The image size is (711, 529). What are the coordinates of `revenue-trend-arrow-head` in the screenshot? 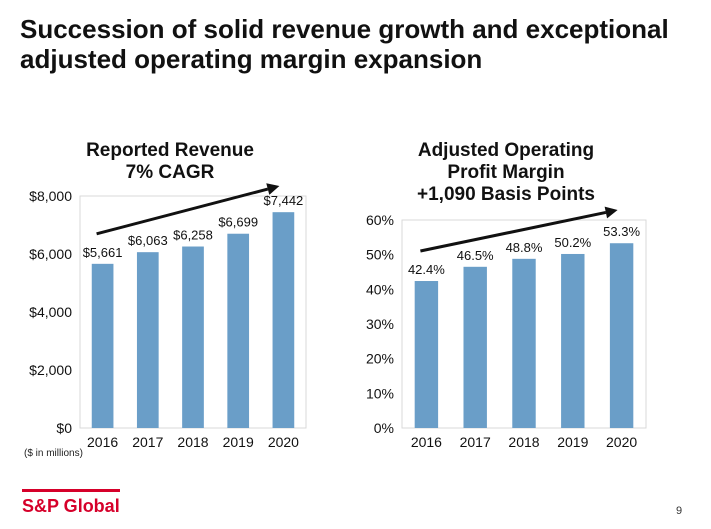 It's located at (273, 189).